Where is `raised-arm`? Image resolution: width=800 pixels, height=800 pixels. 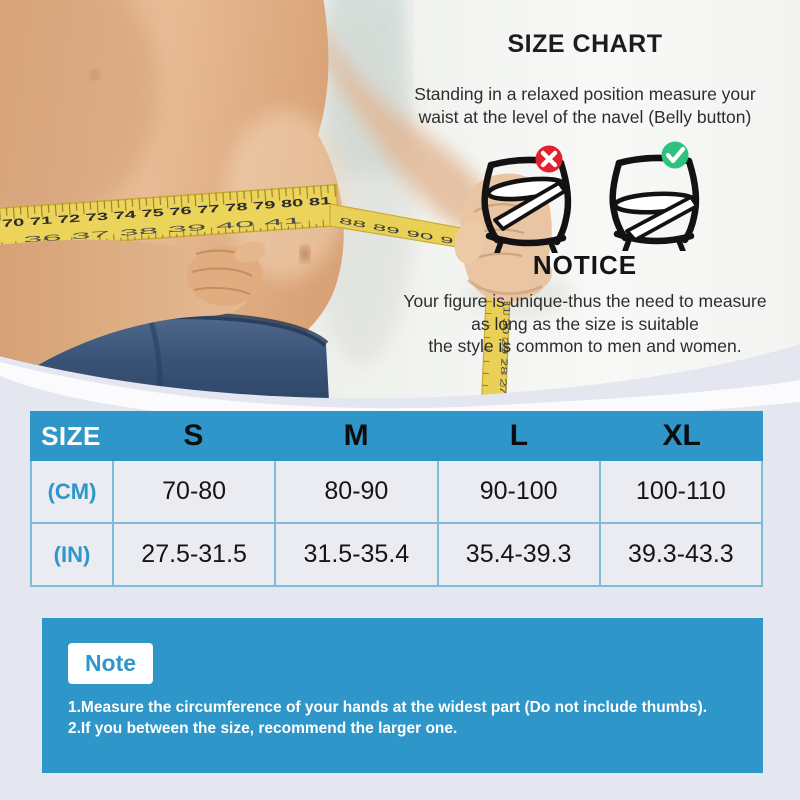 raised-arm is located at coordinates (392, 116).